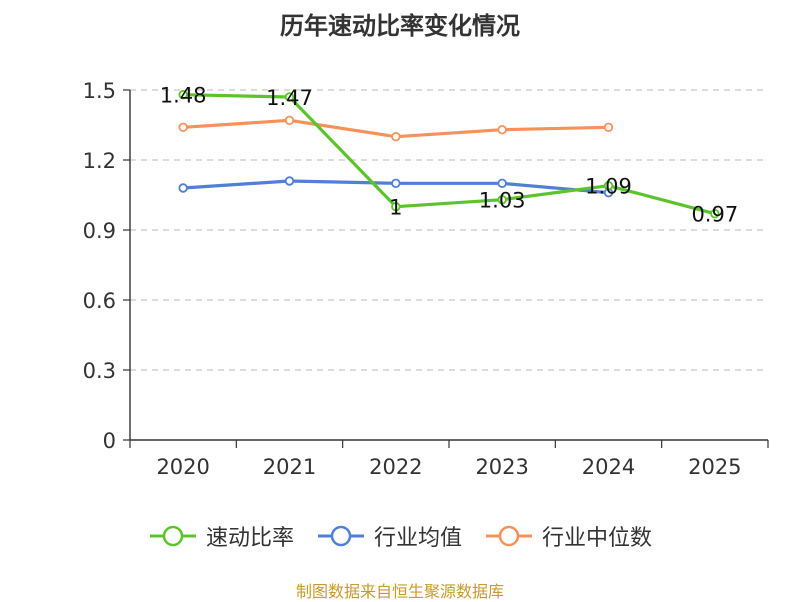 This screenshot has width=800, height=602. Describe the element at coordinates (714, 467) in the screenshot. I see `x-tick-label: 2025` at that location.